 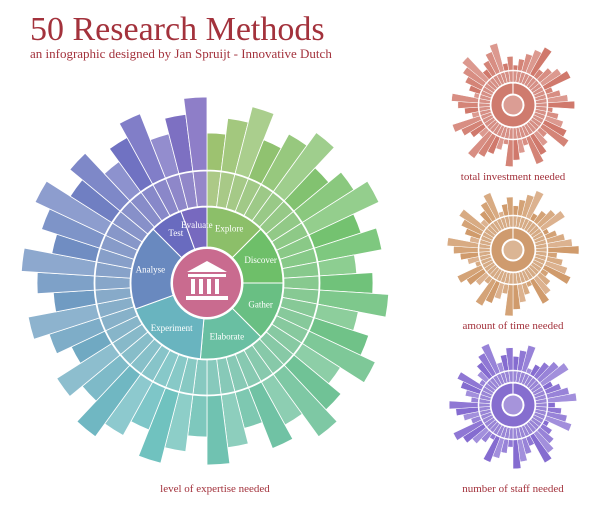 I want to click on phase-label: Test, so click(x=175, y=233).